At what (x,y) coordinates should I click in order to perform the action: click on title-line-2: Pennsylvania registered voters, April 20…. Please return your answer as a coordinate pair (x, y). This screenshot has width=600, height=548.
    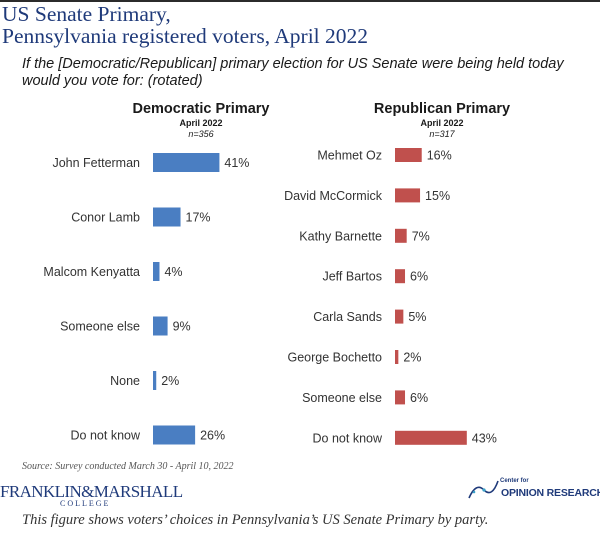
    Looking at the image, I should click on (185, 36).